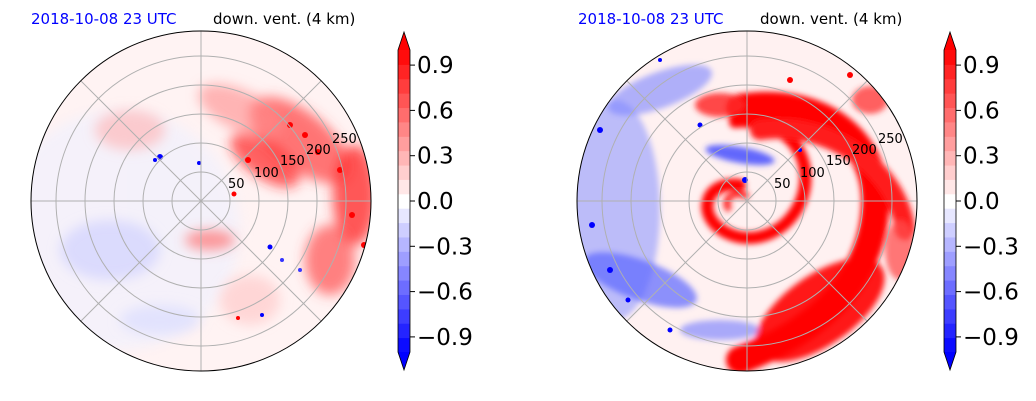 This screenshot has height=401, width=1036. I want to click on panel-2-colorbar: 0.9 0.6 0.3 0.0 −0.3 −0.6 −0.9, so click(981, 201).